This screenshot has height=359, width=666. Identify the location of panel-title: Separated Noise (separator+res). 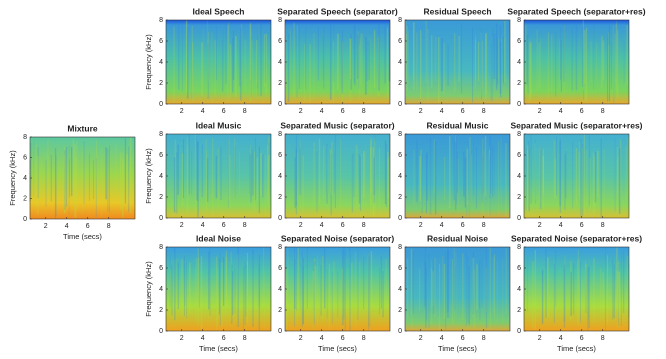
(576, 238).